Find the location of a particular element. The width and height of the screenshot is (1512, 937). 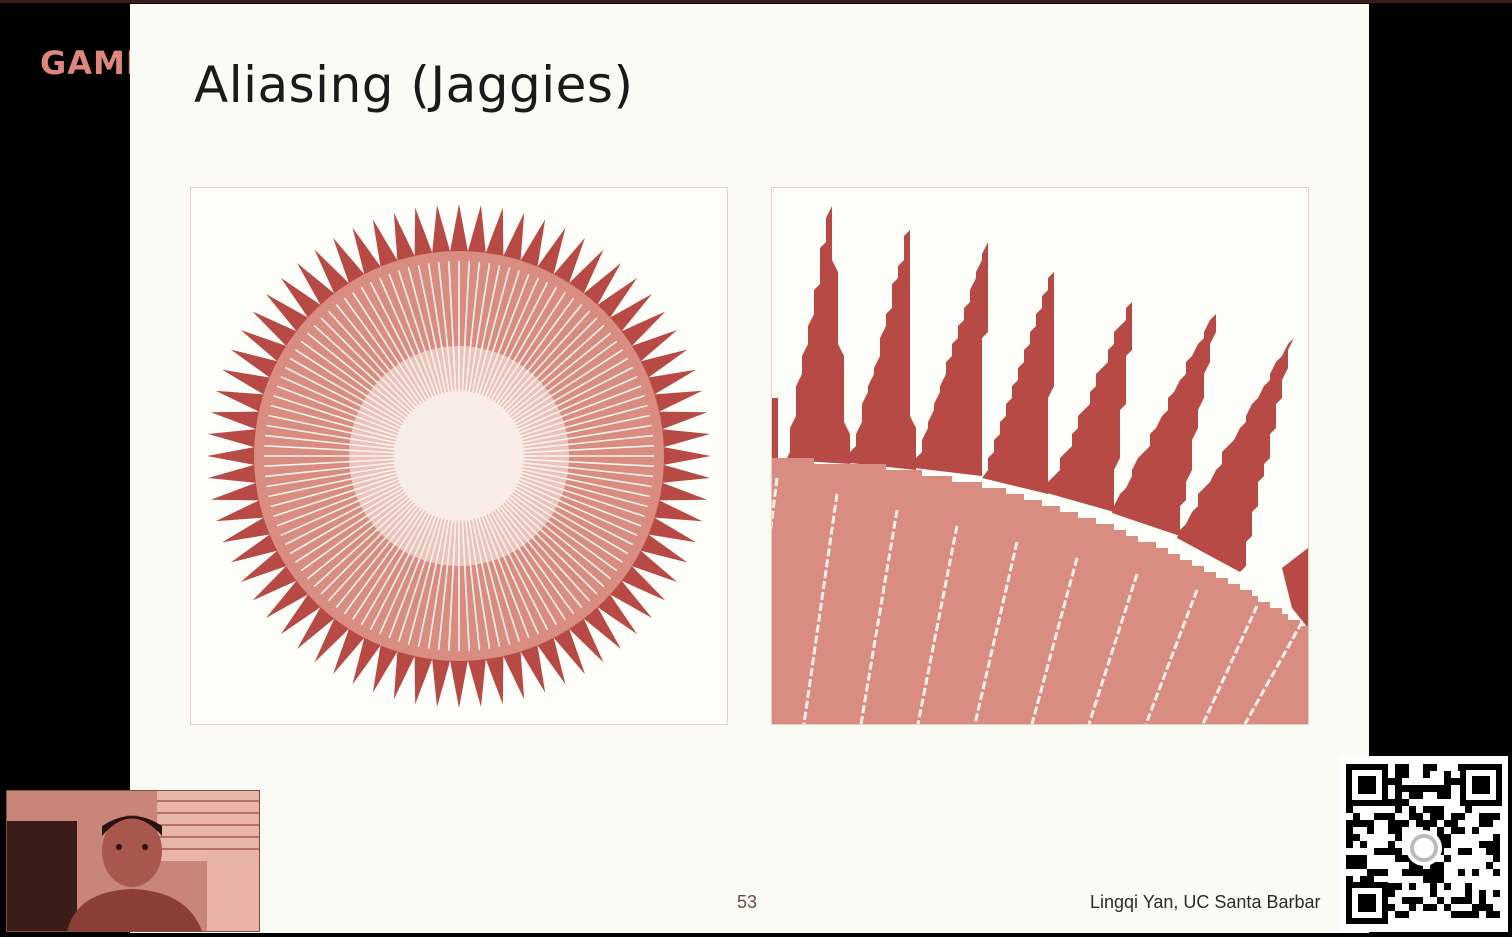

presenter-webcam-icon is located at coordinates (133, 861).